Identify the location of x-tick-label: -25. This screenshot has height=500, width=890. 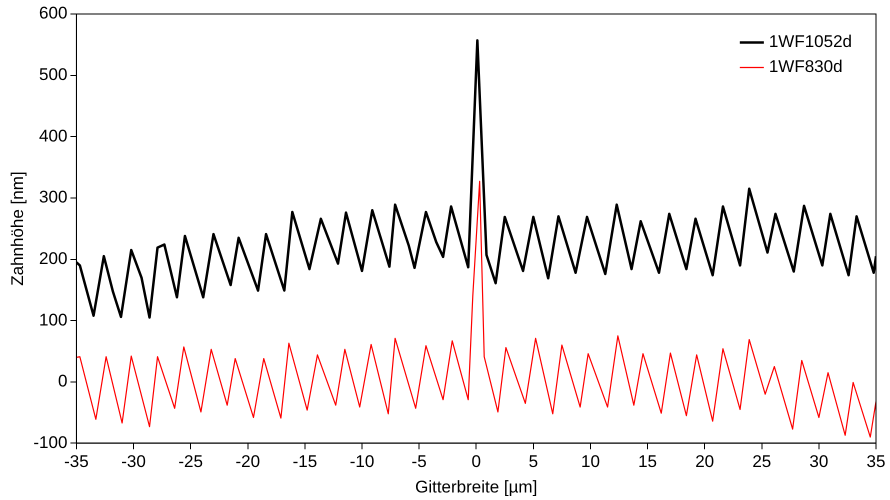
(190, 462).